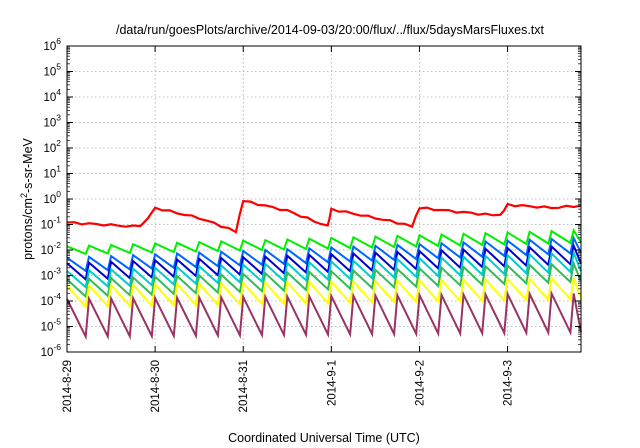 The height and width of the screenshot is (448, 640). Describe the element at coordinates (51, 223) in the screenshot. I see `y-tick-label: 10⁻¹` at that location.